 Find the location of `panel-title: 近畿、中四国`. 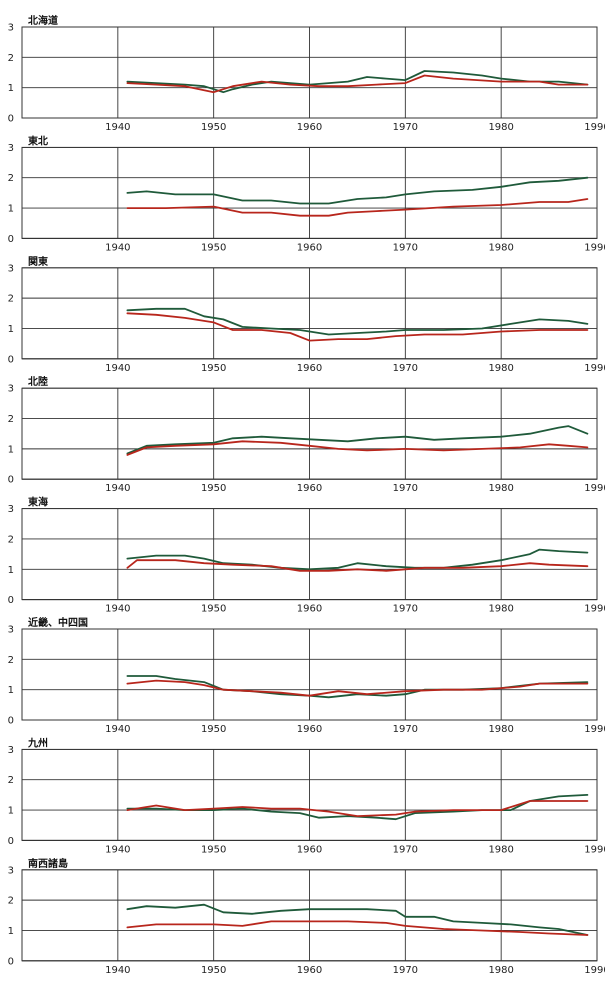

panel-title: 近畿、中四国 is located at coordinates (58, 622).